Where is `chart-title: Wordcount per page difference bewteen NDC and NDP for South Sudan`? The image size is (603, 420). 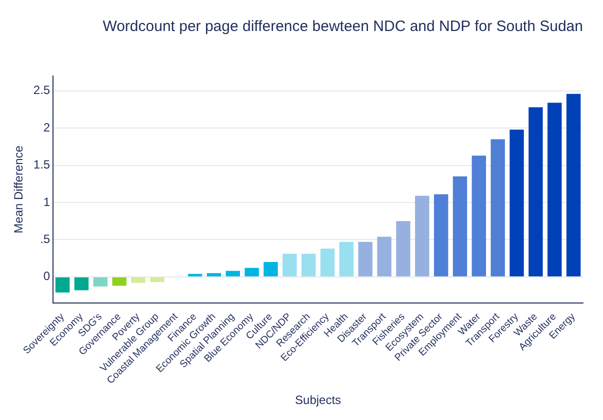 chart-title: Wordcount per page difference bewteen NDC and NDP for South Sudan is located at coordinates (342, 27).